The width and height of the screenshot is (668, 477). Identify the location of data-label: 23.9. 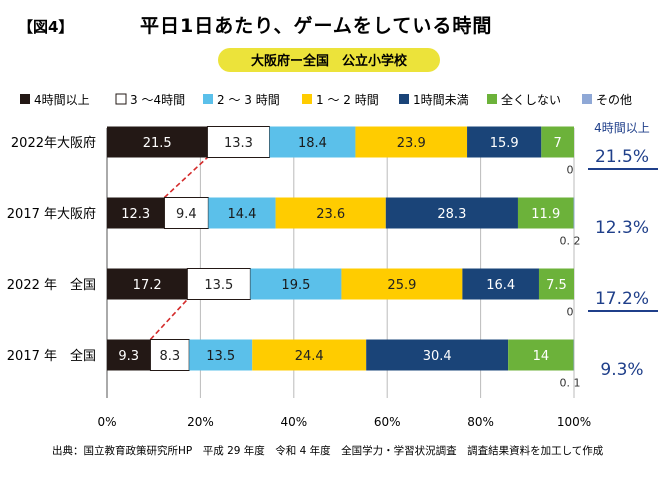
(411, 143).